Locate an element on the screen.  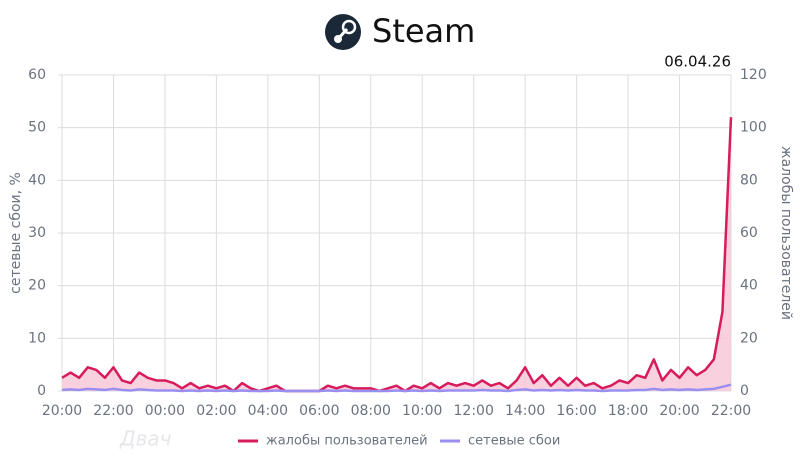
y-tick-label: 50 is located at coordinates (37, 128).